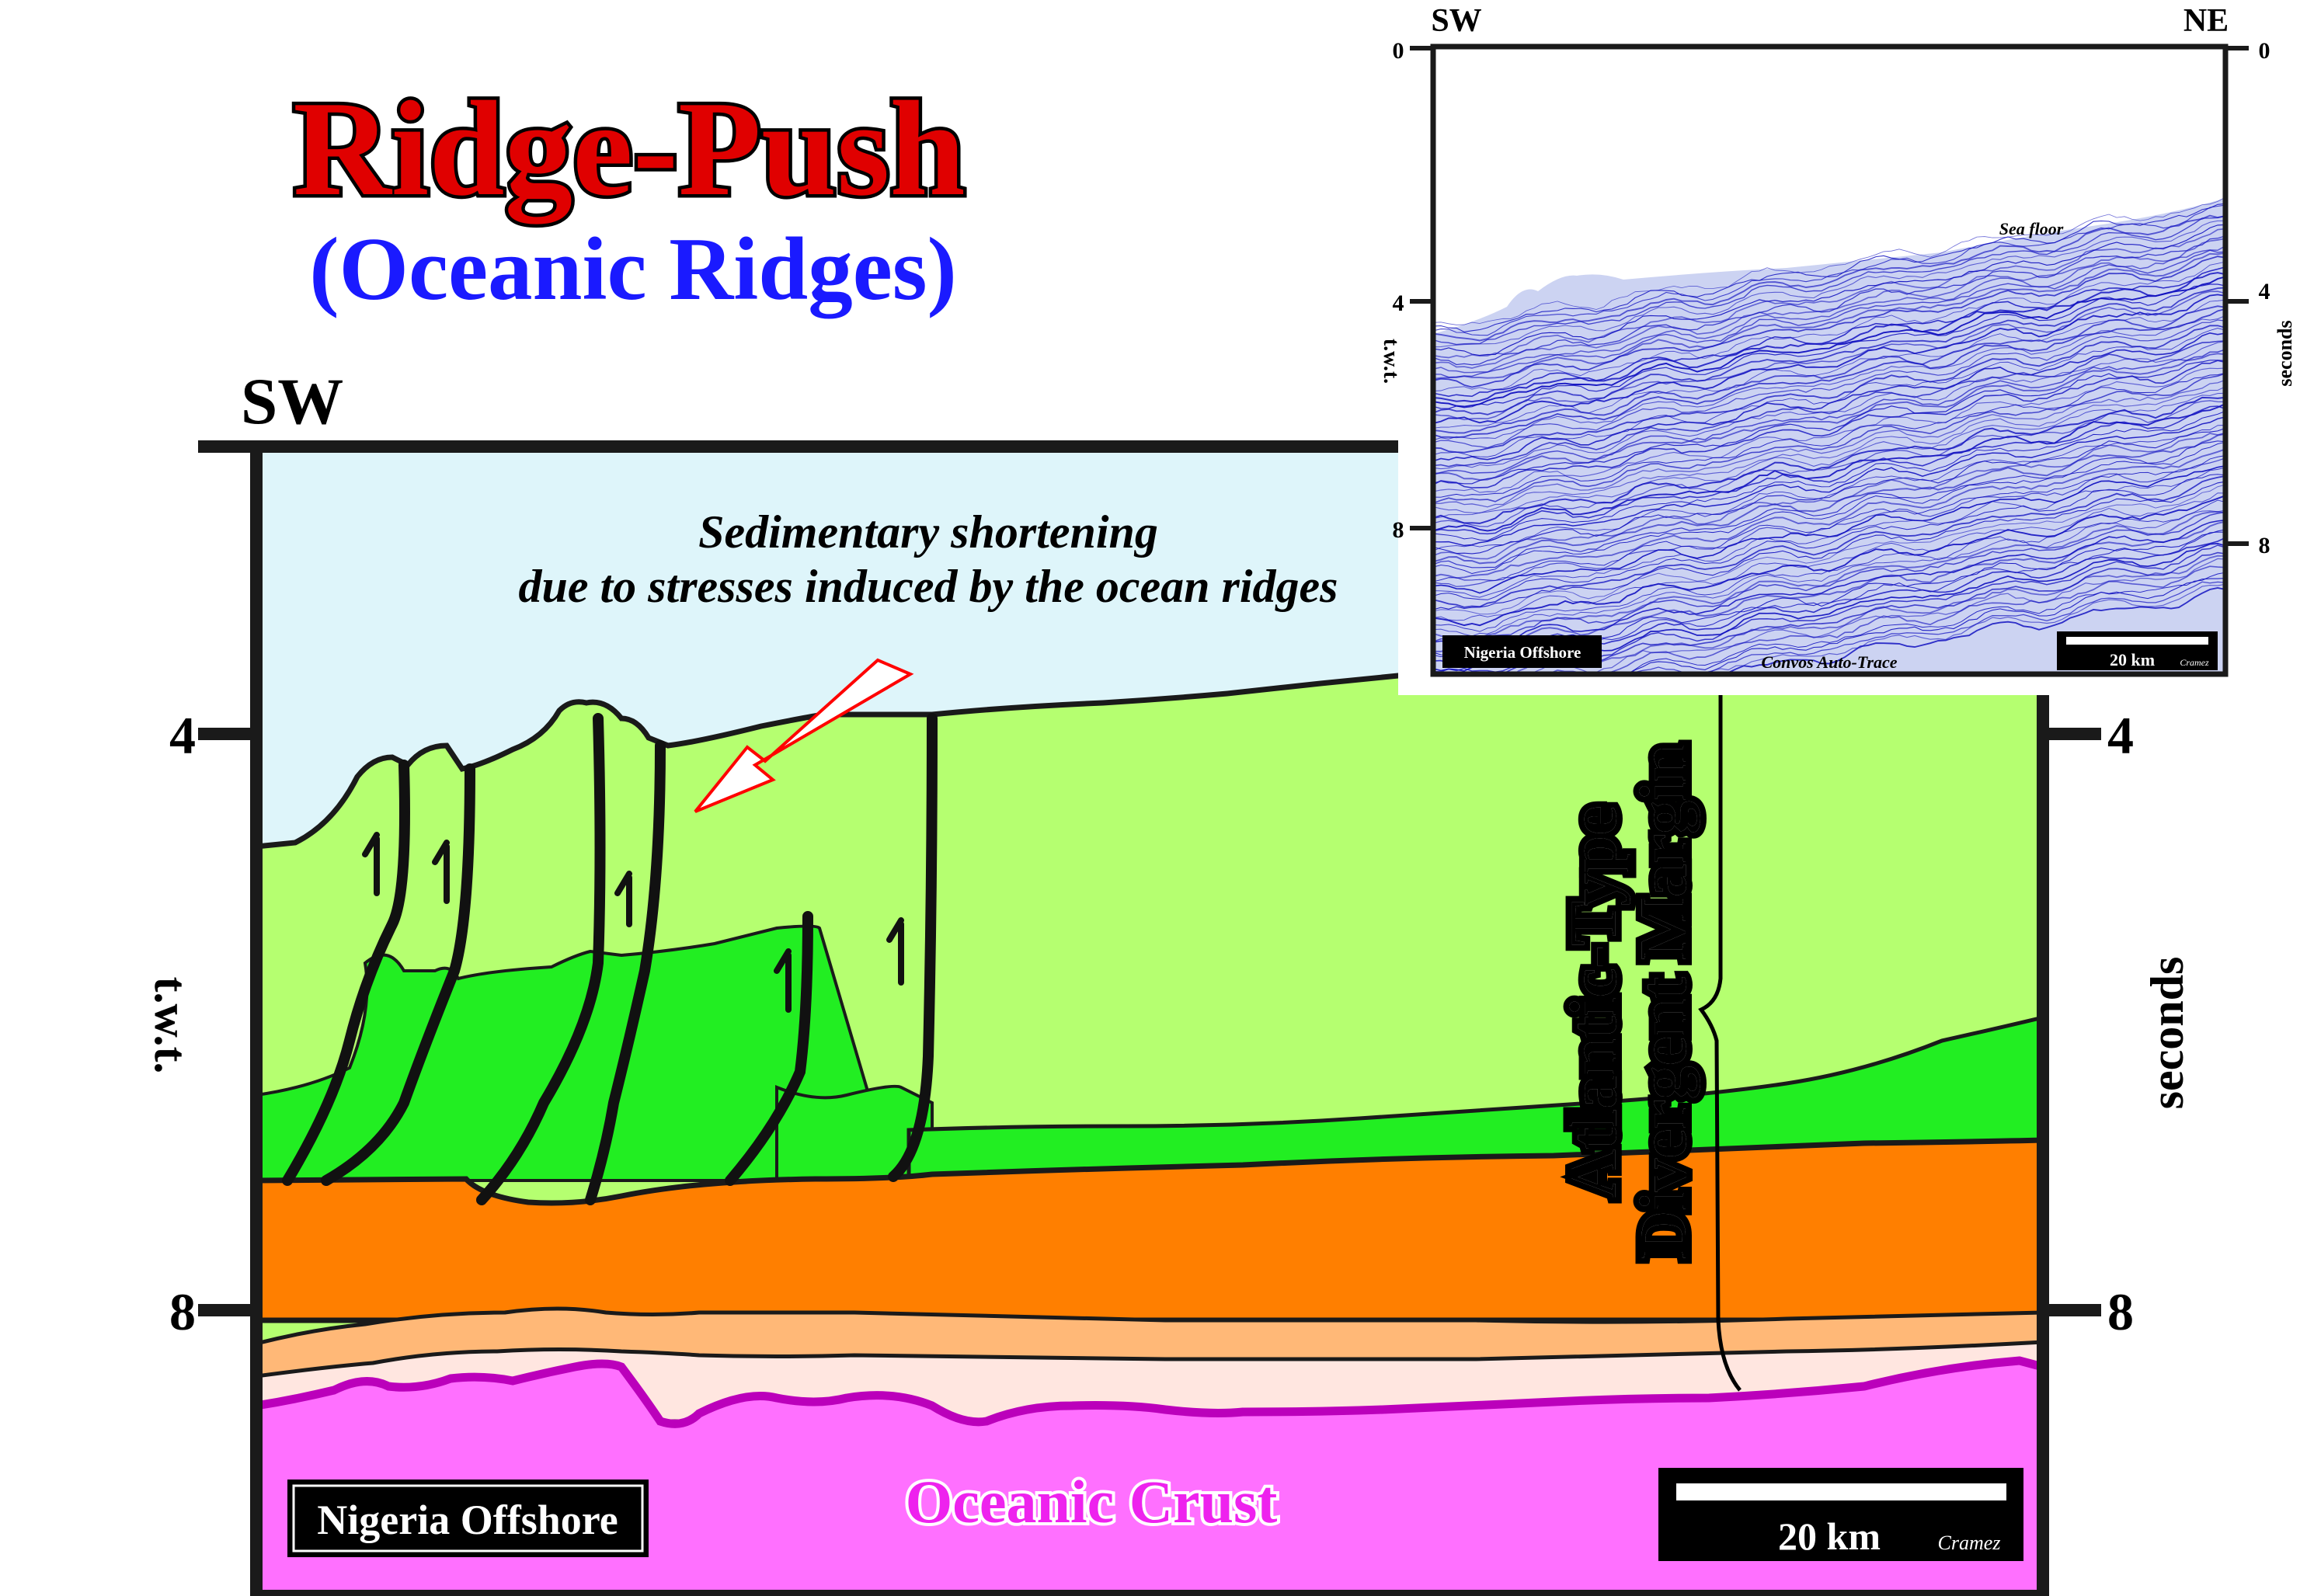 Image resolution: width=2307 pixels, height=1596 pixels. What do you see at coordinates (2118, 1024) in the screenshot?
I see `right-axis: 4 8 seconds` at bounding box center [2118, 1024].